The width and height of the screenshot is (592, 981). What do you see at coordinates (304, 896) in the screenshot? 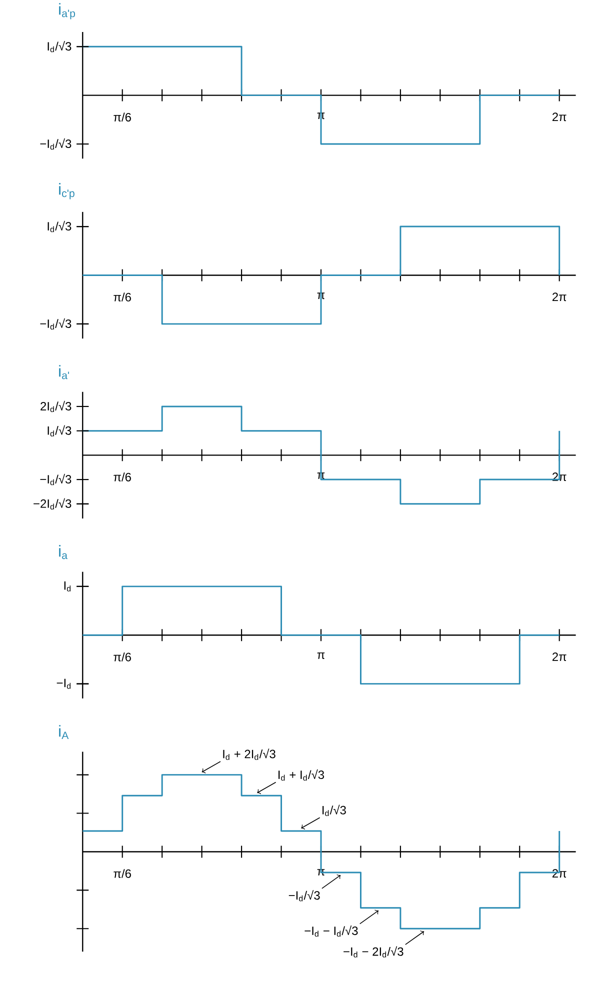
I see `annotation: −I$_{d}$/√3` at bounding box center [304, 896].